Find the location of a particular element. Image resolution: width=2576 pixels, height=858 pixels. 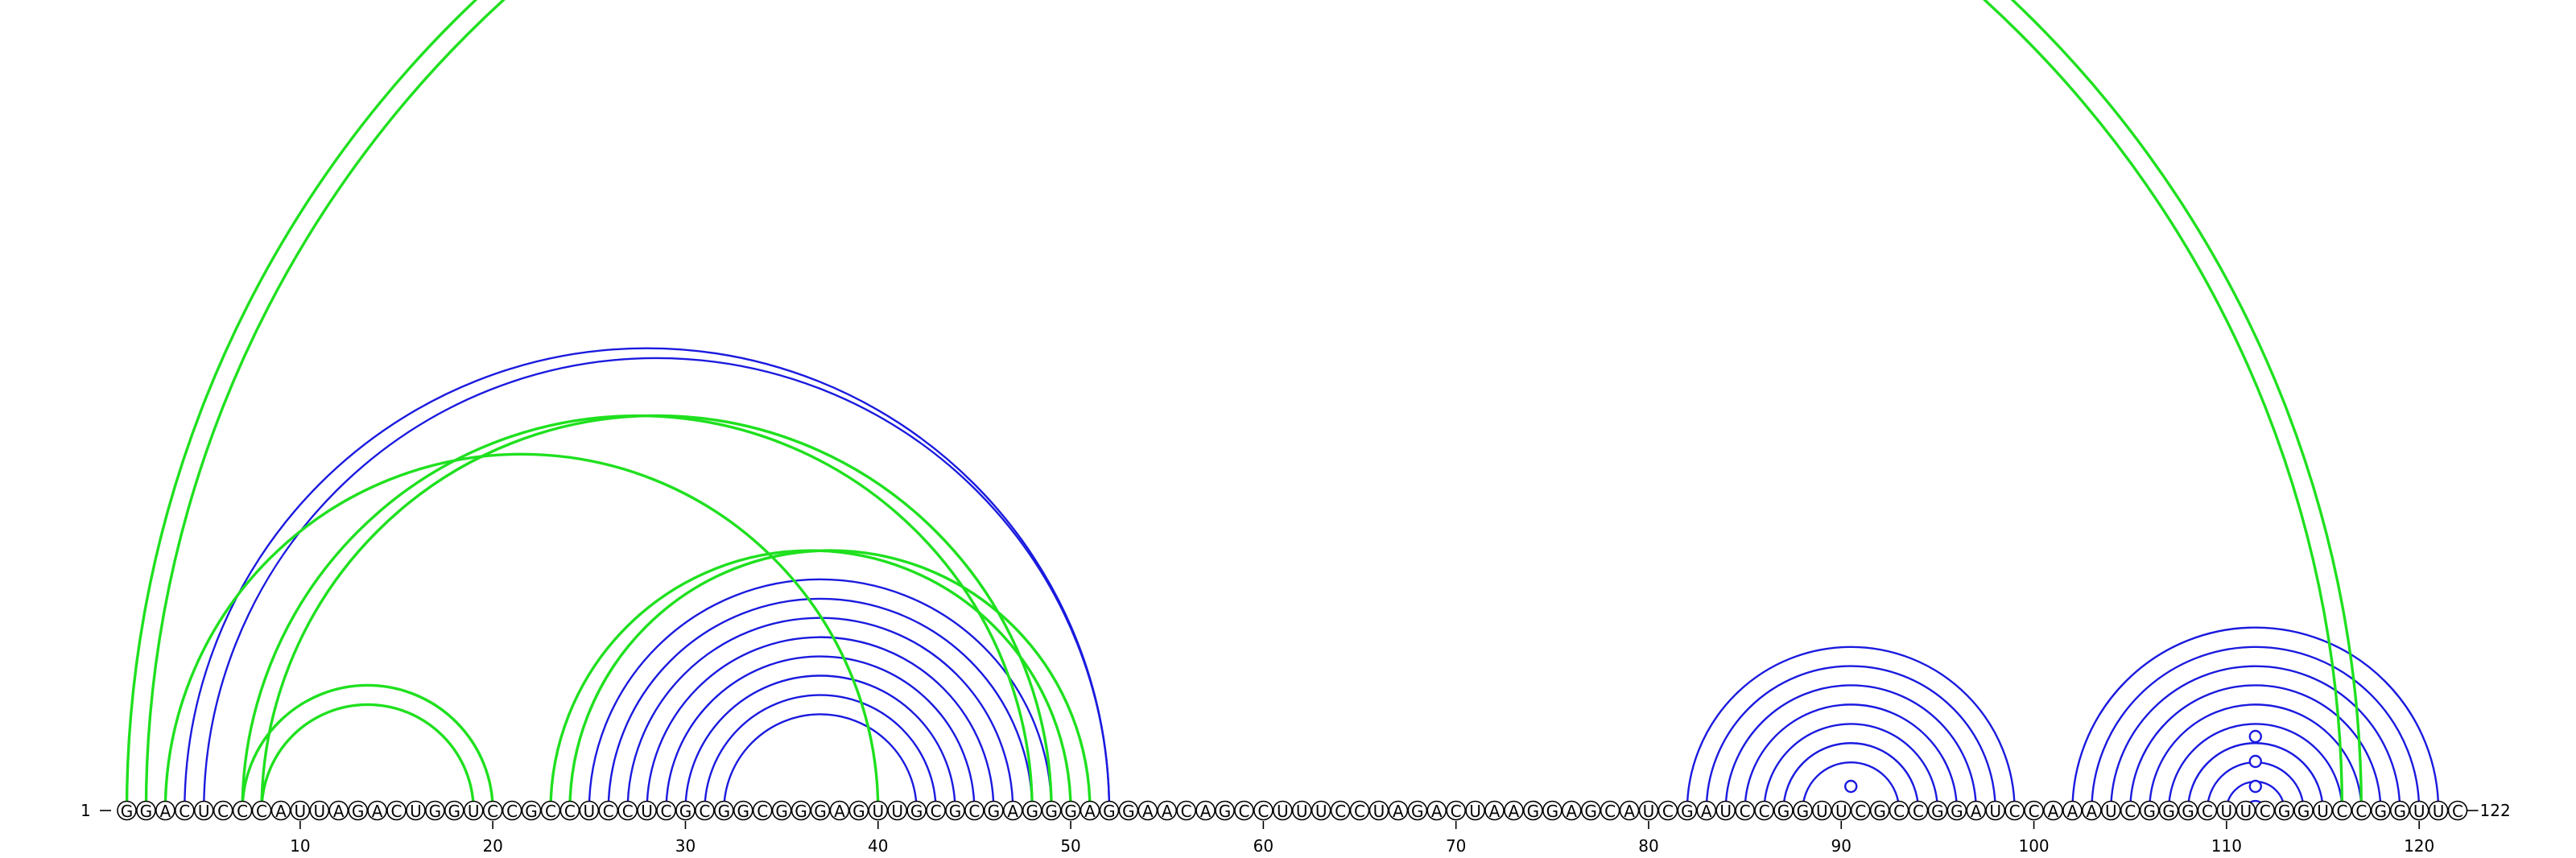

nucleotide-94: C is located at coordinates (1918, 811).